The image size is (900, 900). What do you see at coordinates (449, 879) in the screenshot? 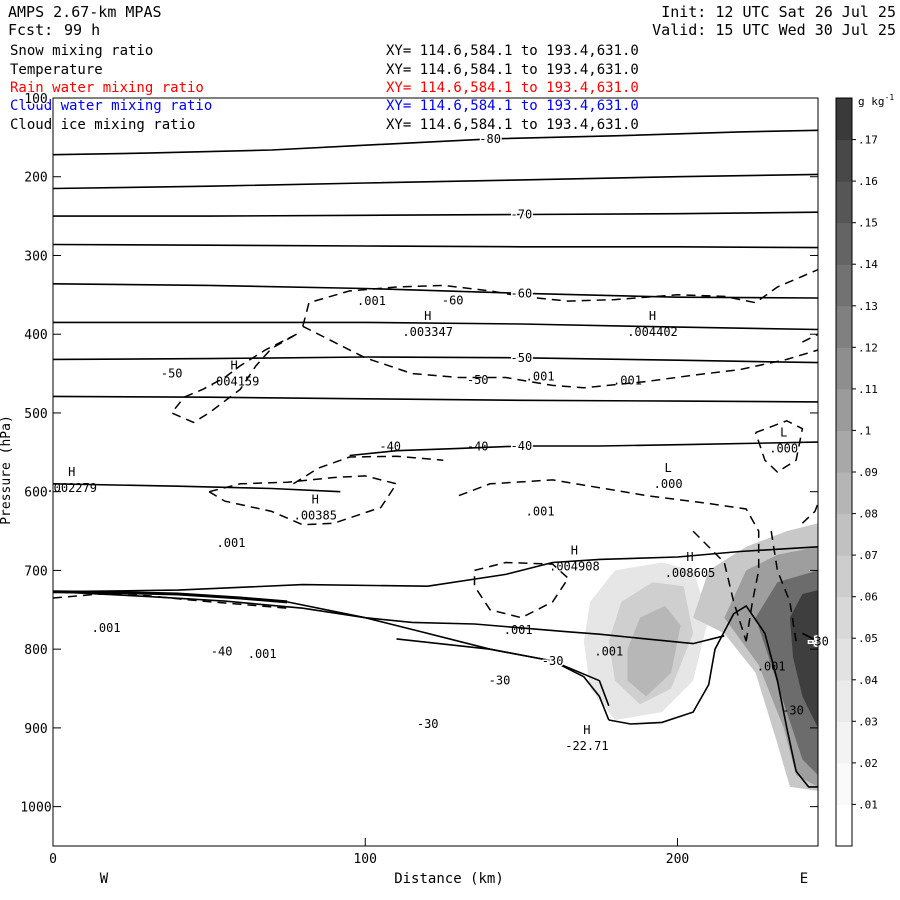
I see `x-axis-title: Distance (km)` at bounding box center [449, 879].